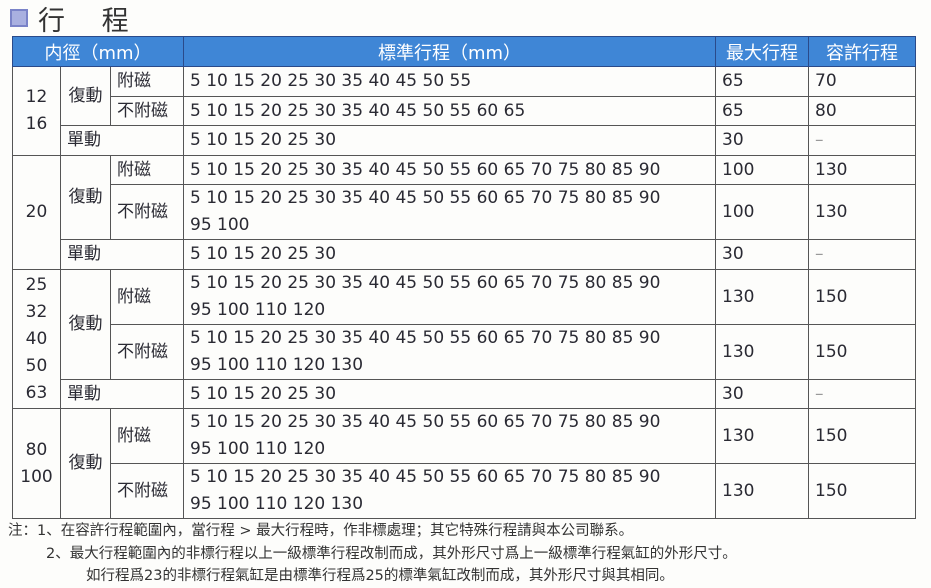  Describe the element at coordinates (220, 225) in the screenshot. I see `stroke-line: 95 100` at that location.